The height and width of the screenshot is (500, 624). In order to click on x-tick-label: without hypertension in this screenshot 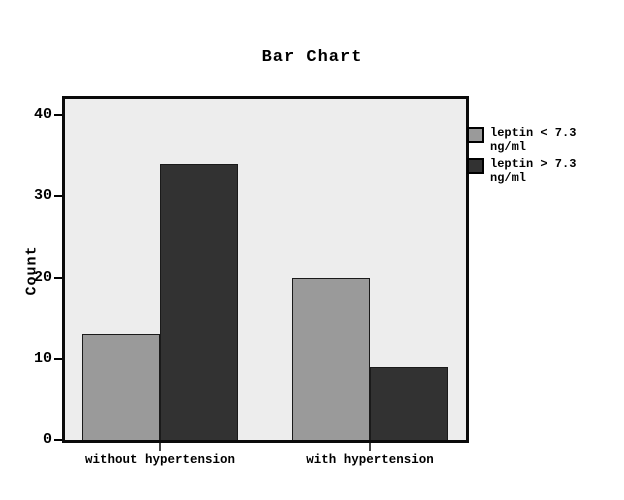, I will do `click(160, 460)`.